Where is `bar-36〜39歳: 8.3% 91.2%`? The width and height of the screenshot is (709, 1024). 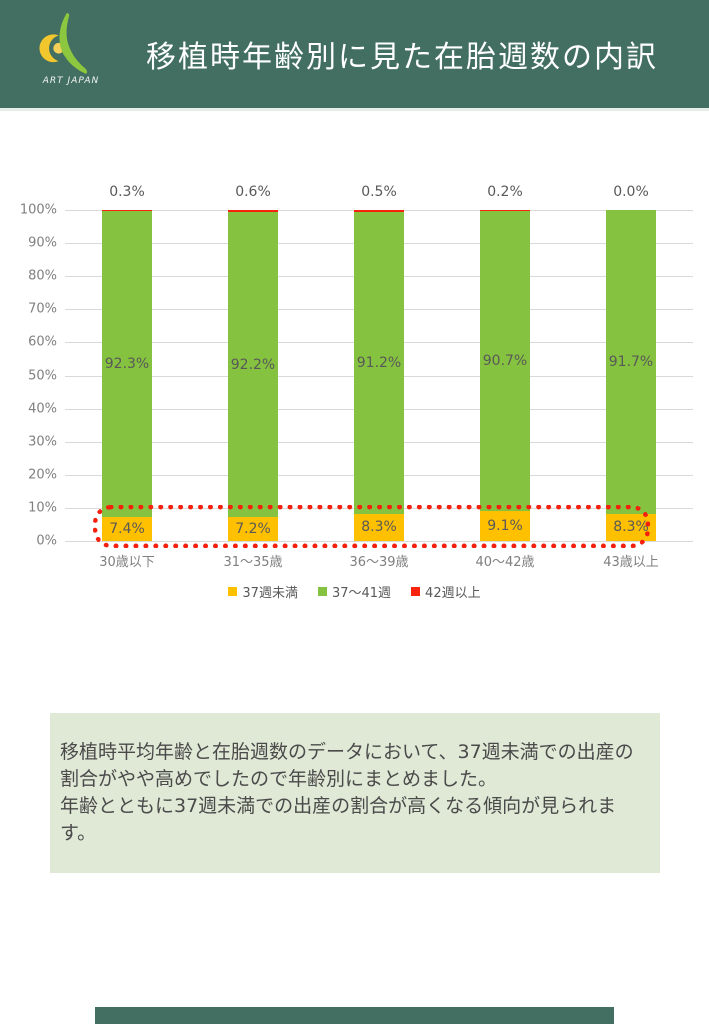 bar-36〜39歳: 8.3% 91.2% is located at coordinates (379, 375).